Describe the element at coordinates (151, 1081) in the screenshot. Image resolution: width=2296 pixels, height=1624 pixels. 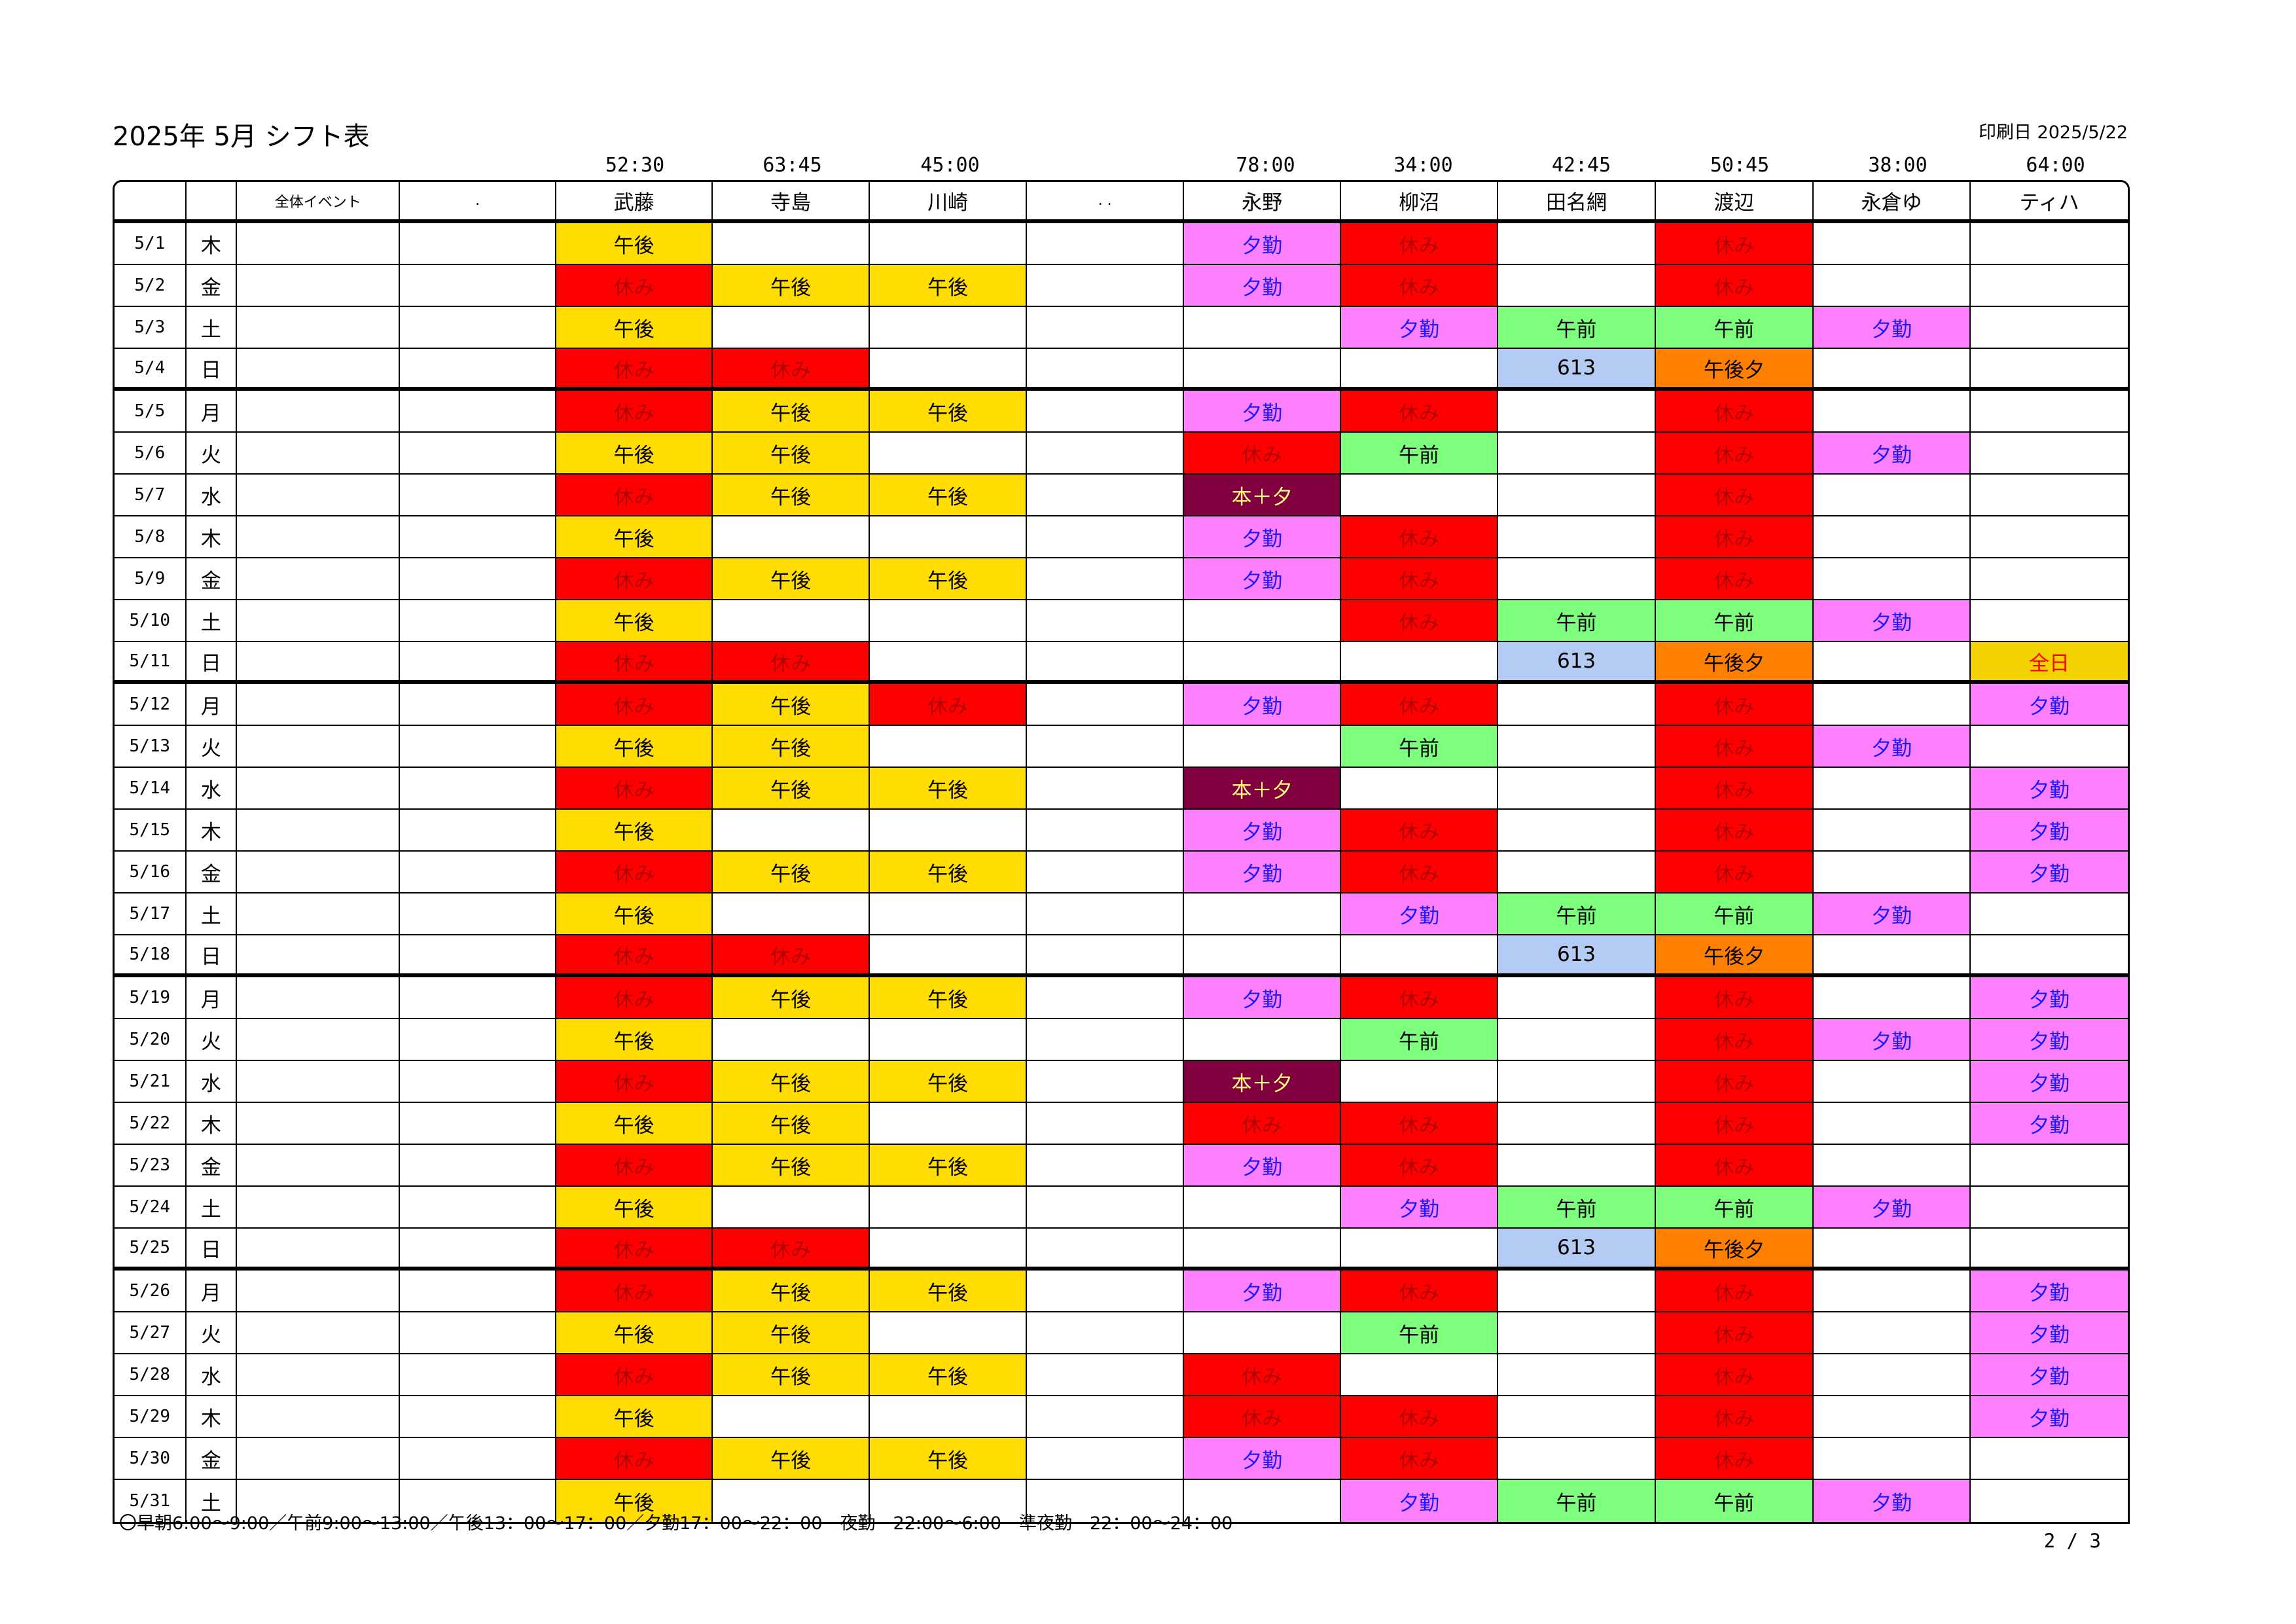
I see `date-cell: 5/21` at that location.